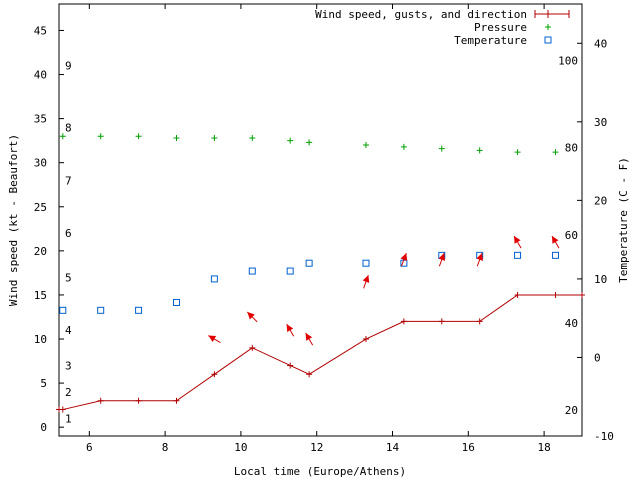  I want to click on beaufort-label: 7, so click(68, 180).